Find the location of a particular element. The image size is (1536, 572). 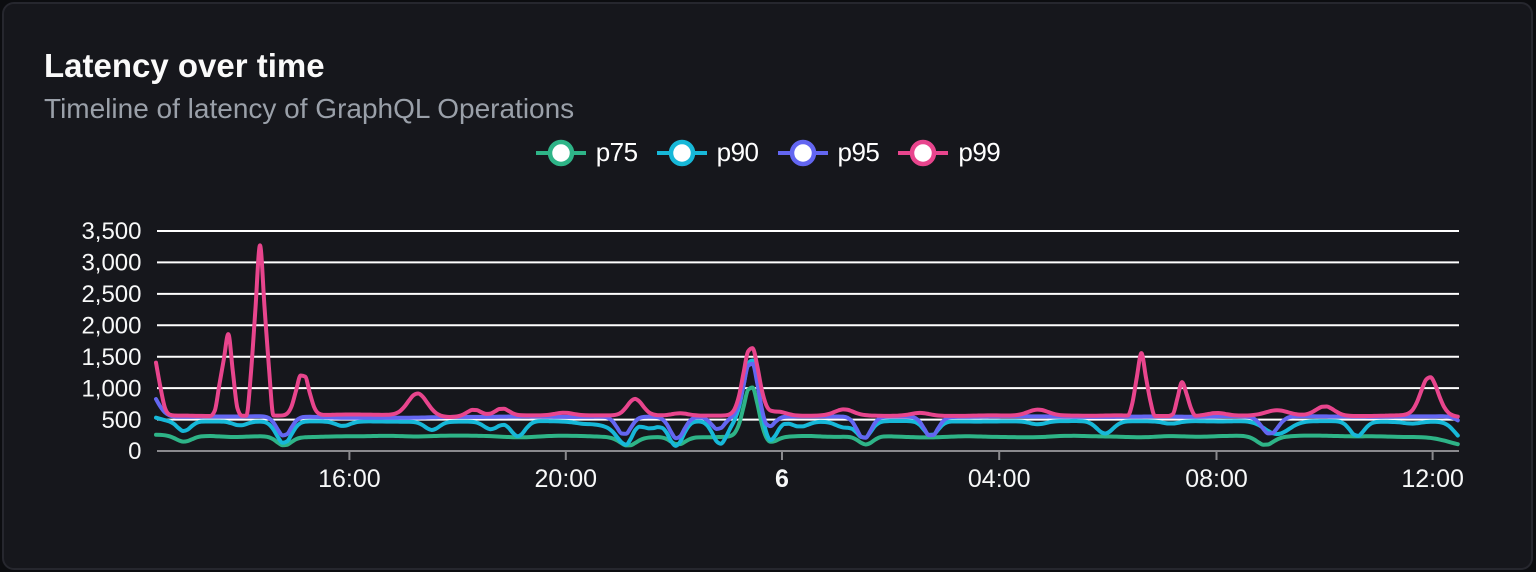

svg-text: 2,000 is located at coordinates (111, 325).